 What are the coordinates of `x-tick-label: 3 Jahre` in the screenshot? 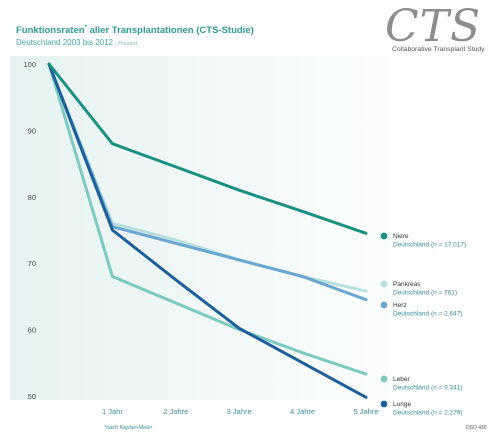 It's located at (239, 411).